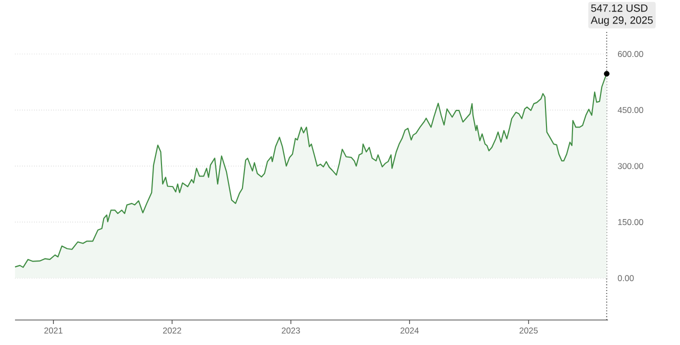  I want to click on x-tick-label: 2022, so click(172, 331).